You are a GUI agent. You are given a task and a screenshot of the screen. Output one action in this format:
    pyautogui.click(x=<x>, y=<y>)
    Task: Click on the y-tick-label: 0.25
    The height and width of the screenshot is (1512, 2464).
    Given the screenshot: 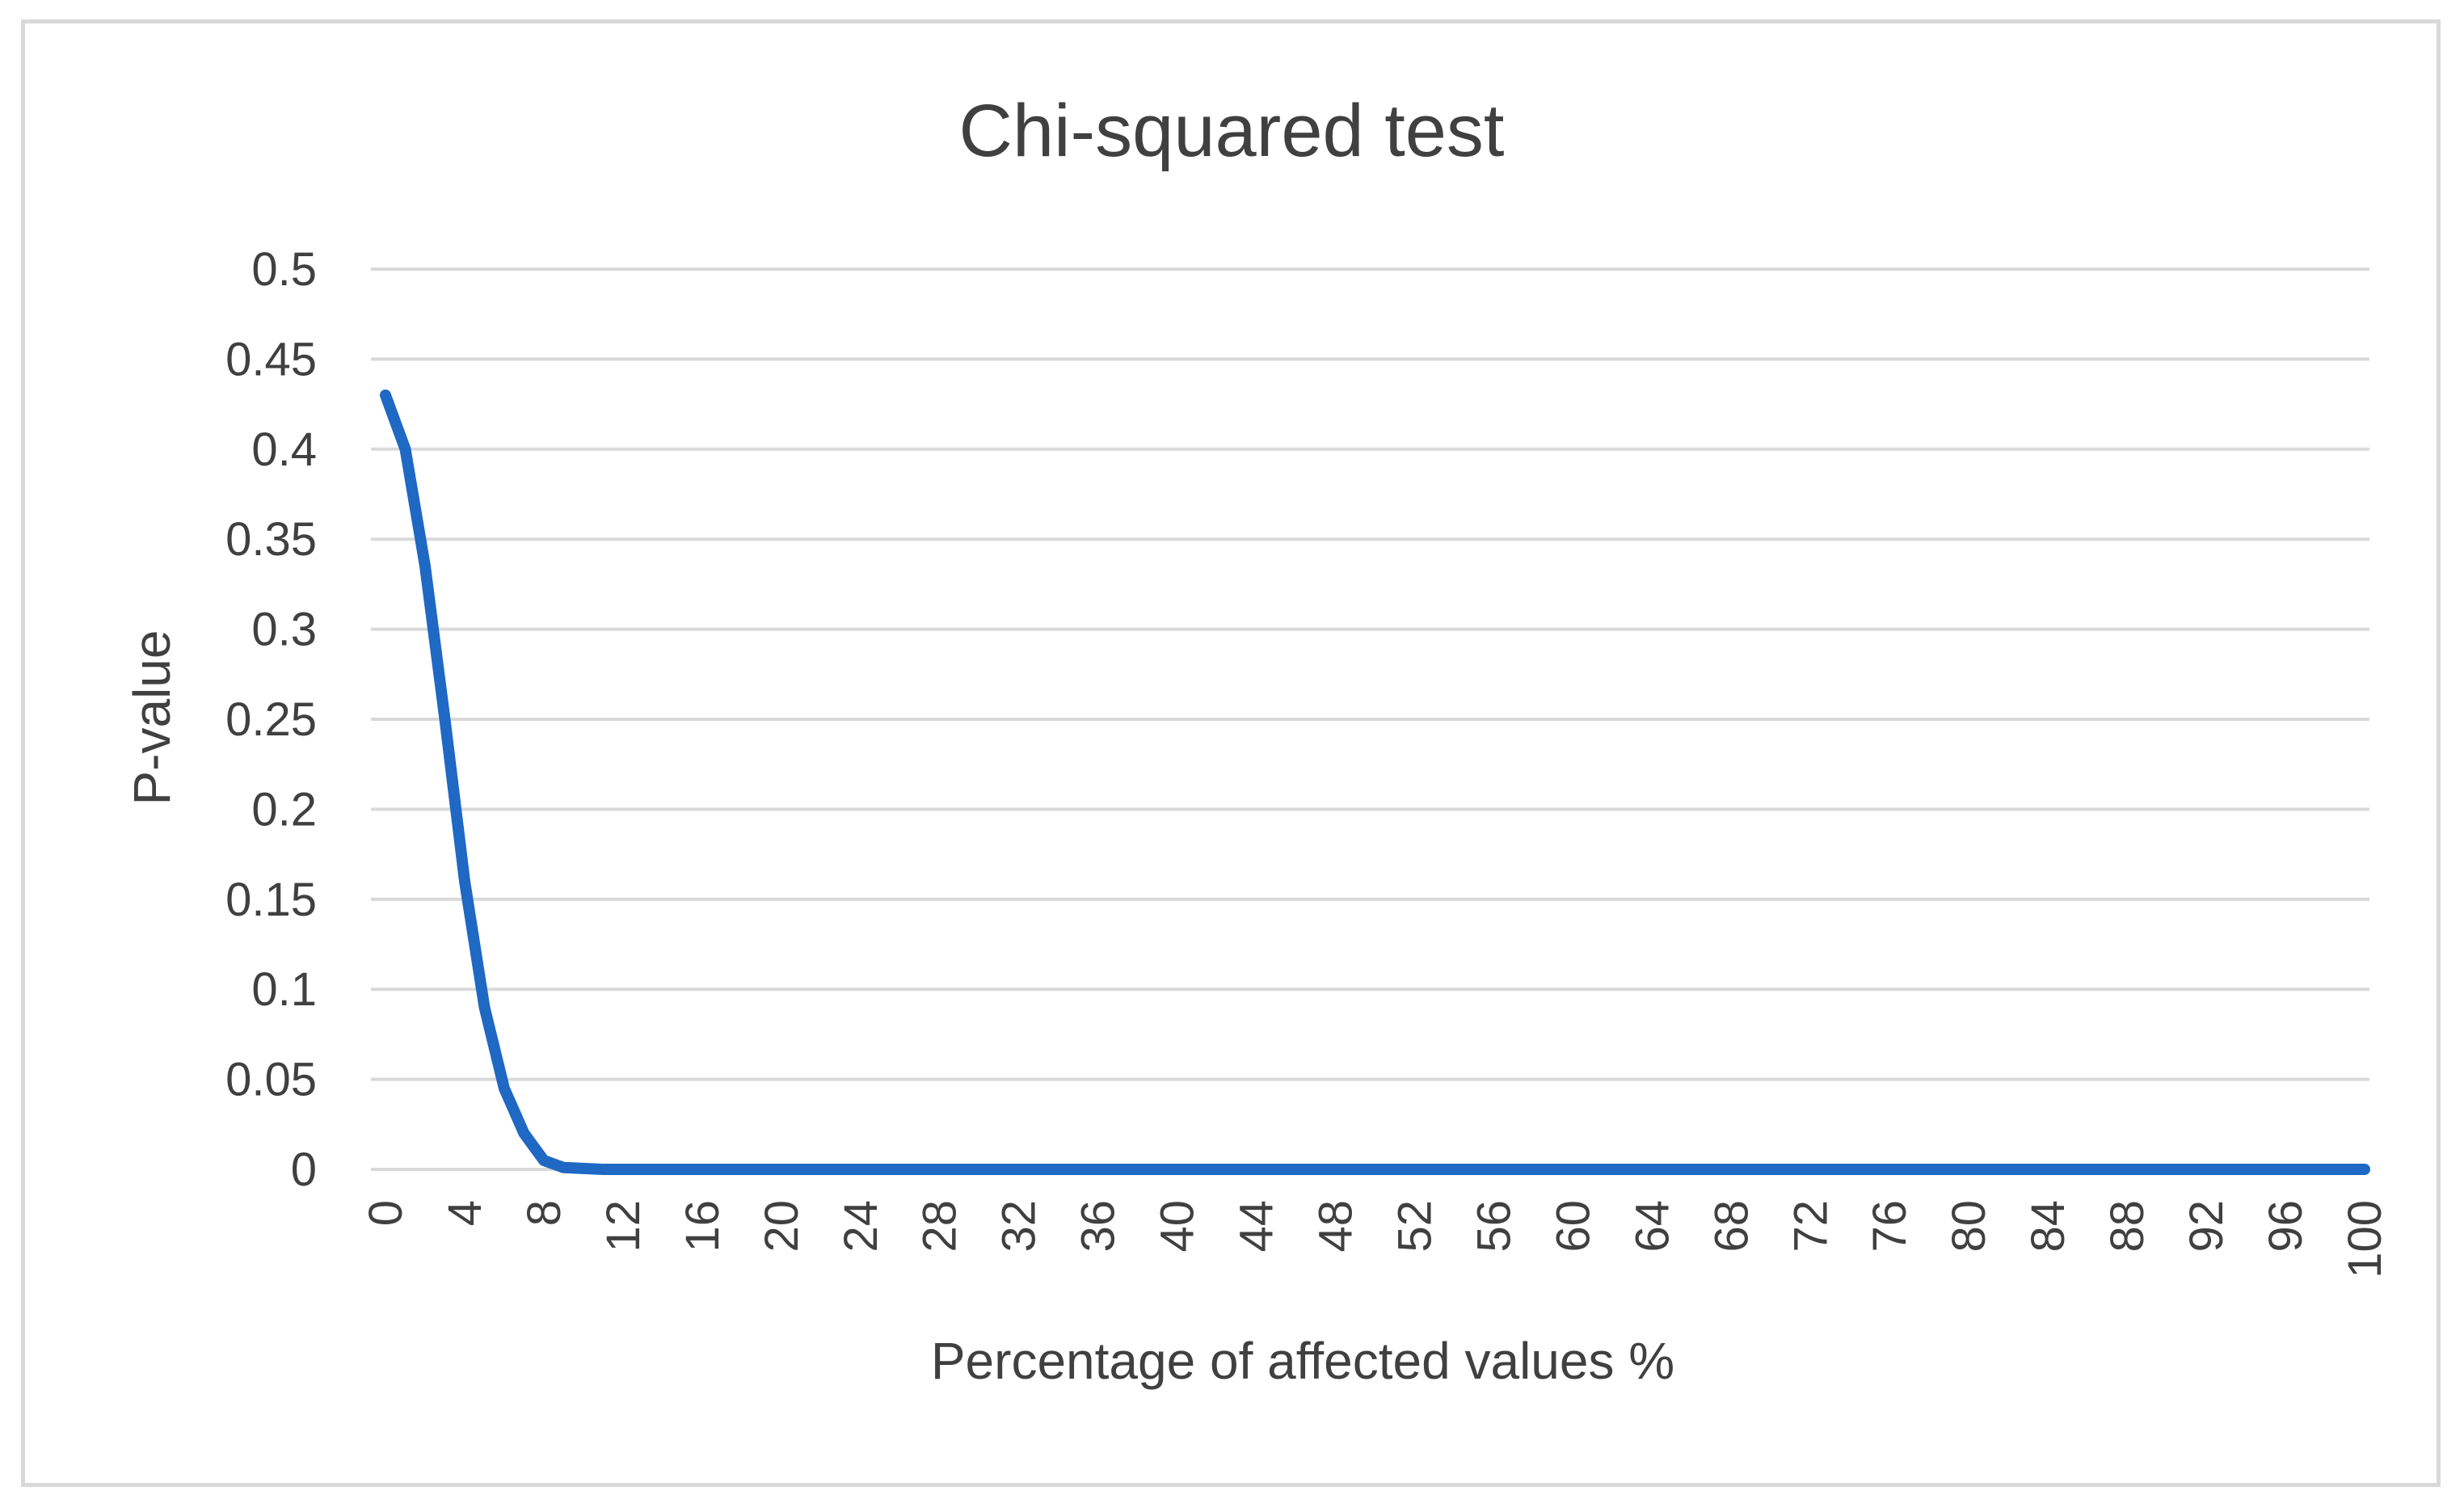 What is the action you would take?
    pyautogui.click(x=271, y=719)
    